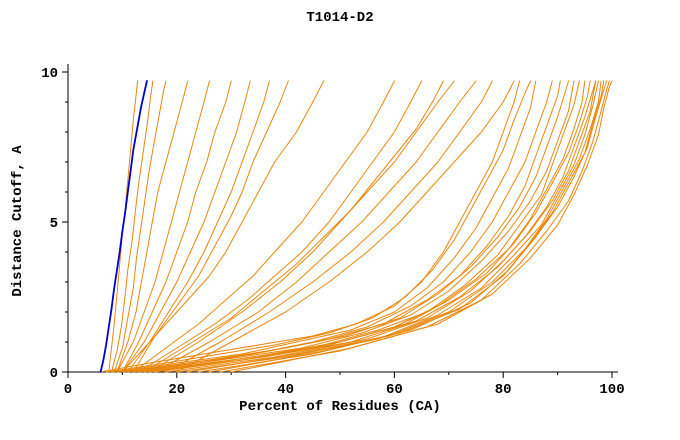 Image resolution: width=680 pixels, height=440 pixels. What do you see at coordinates (54, 224) in the screenshot?
I see `y-tick-label: 5` at bounding box center [54, 224].